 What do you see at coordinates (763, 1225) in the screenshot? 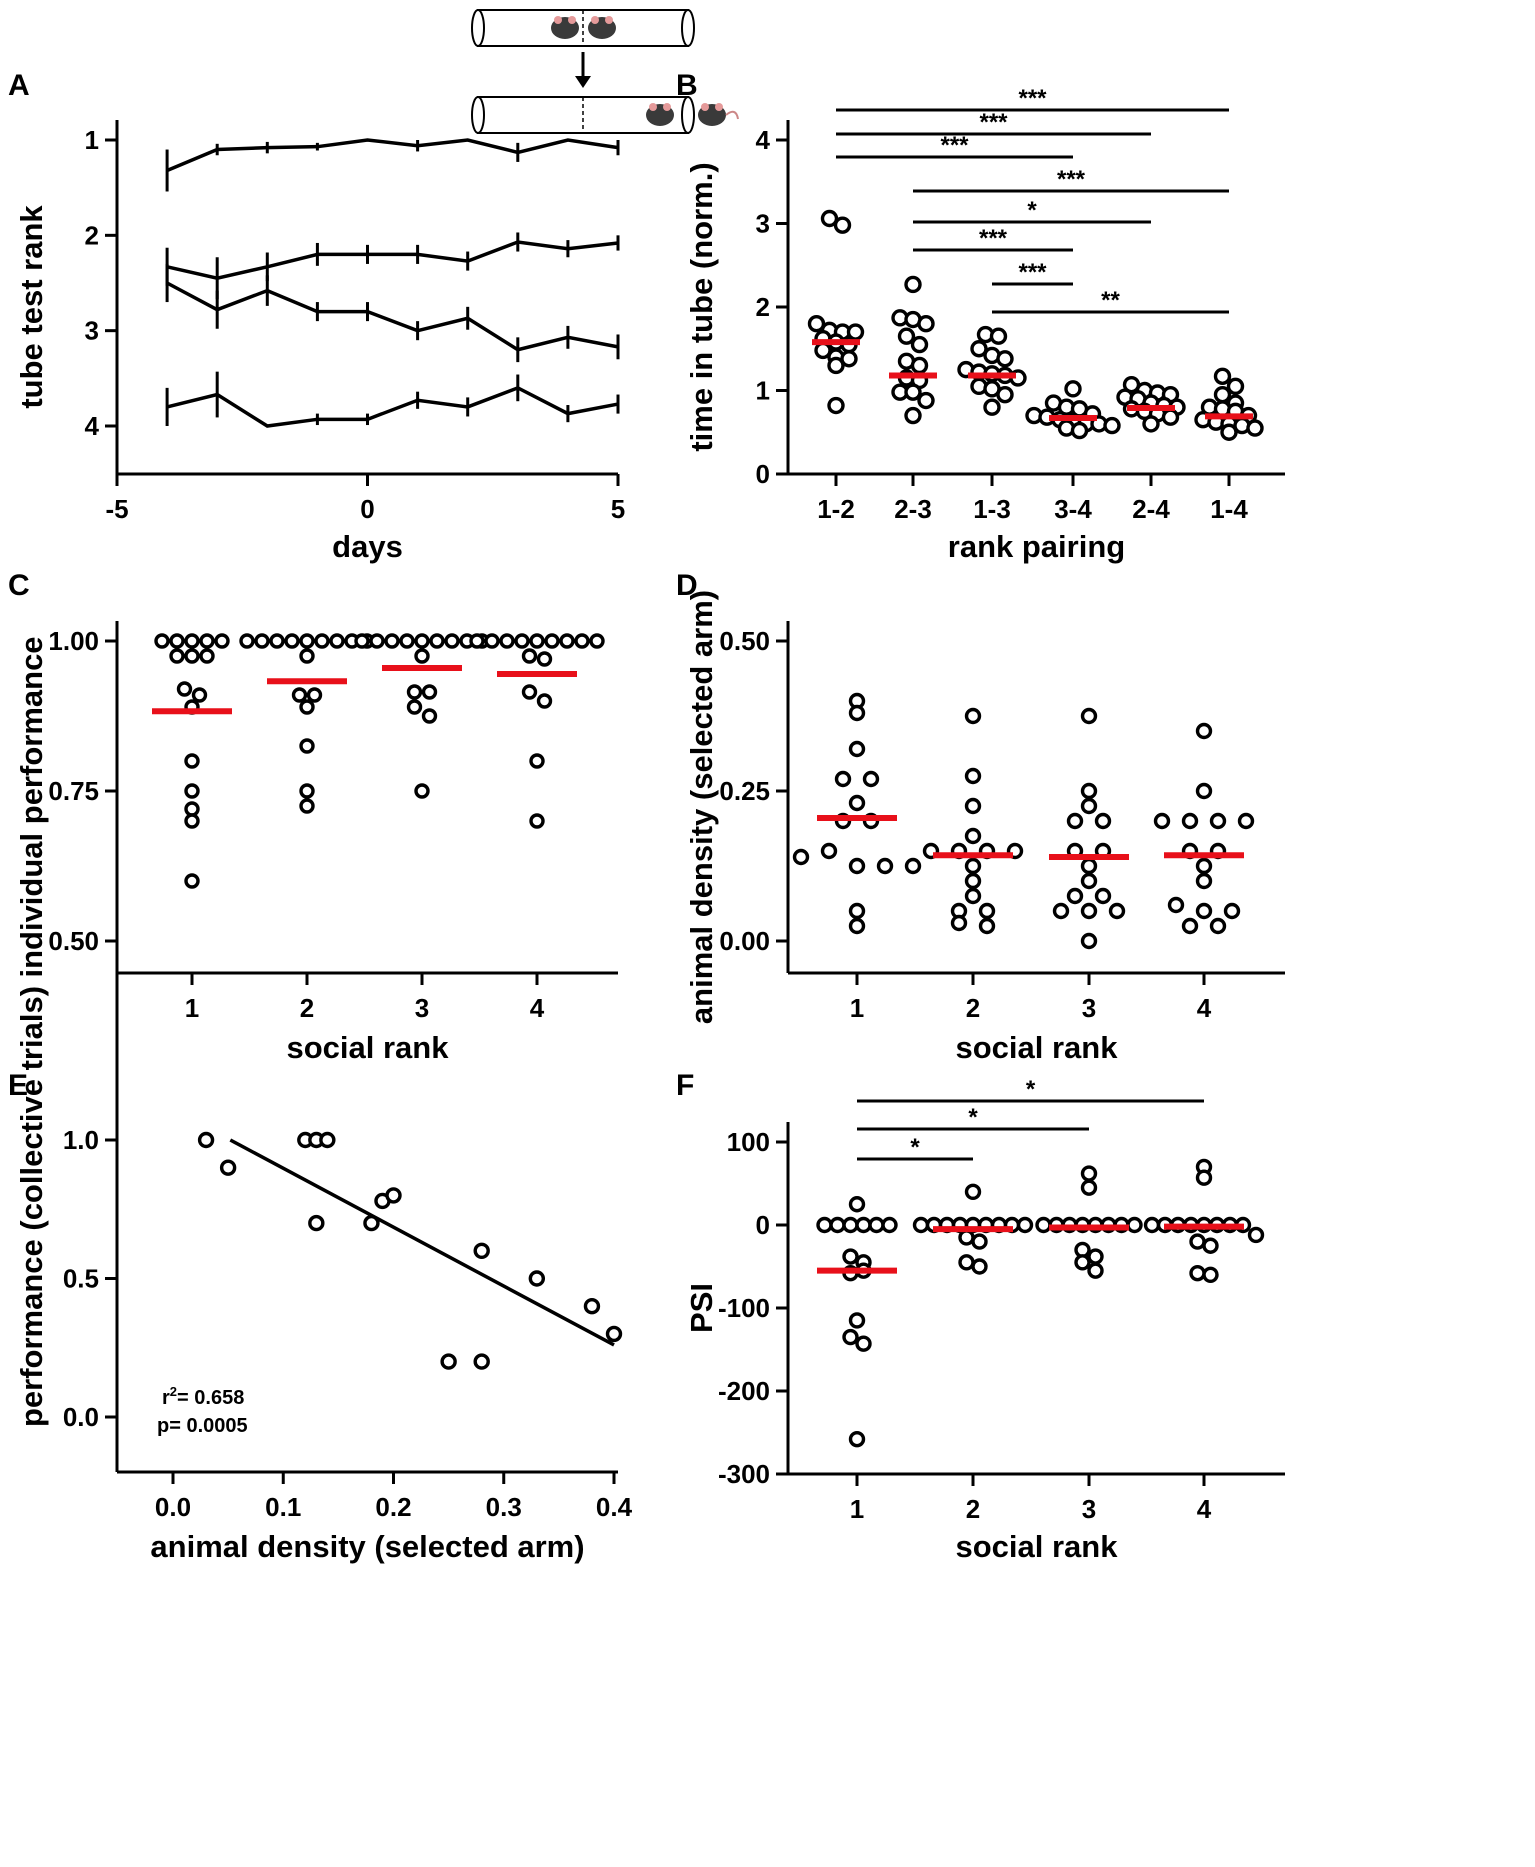
I see `y-tick-label: 0` at bounding box center [763, 1225].